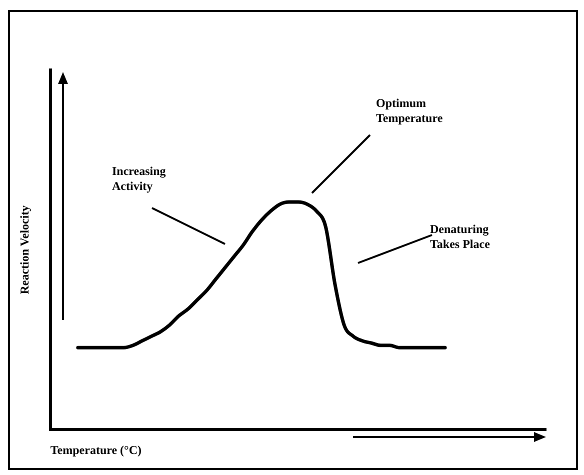 The height and width of the screenshot is (475, 584). I want to click on text: Optimum Temperature, so click(409, 111).